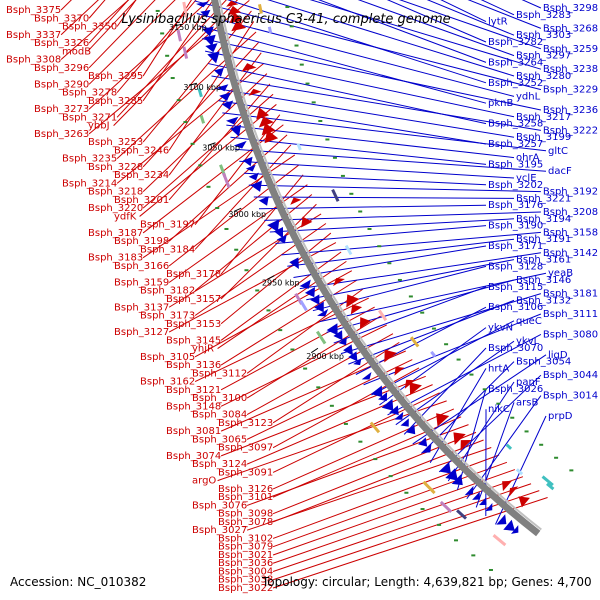  What do you see at coordinates (515, 348) in the screenshot?
I see `right-gene-label: Bsph_3070` at bounding box center [515, 348].